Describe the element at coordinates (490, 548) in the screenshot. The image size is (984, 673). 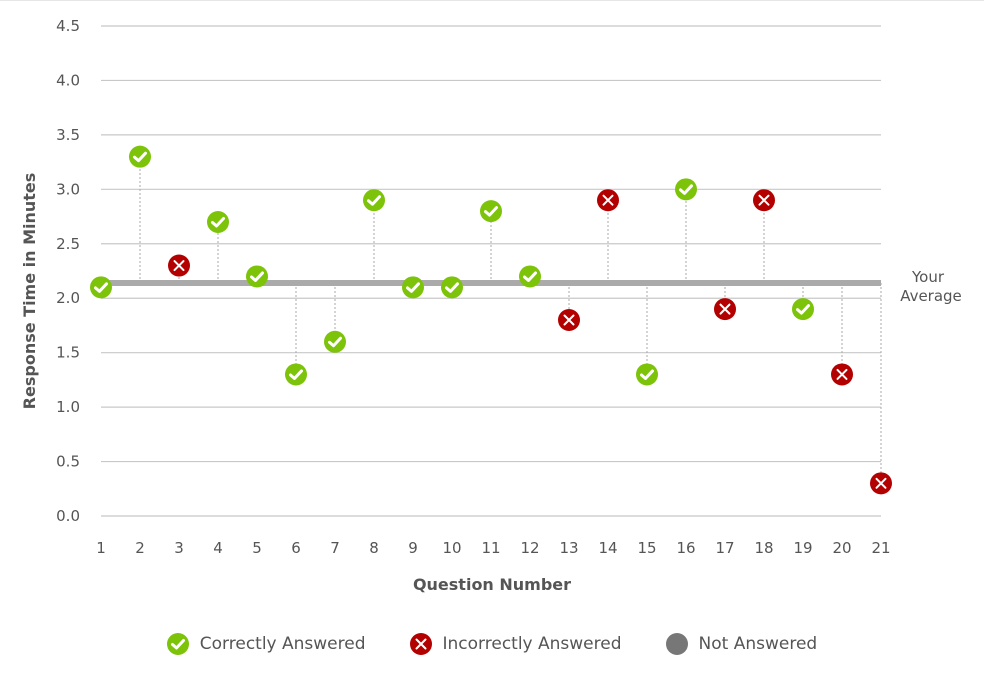
I see `x-tick-label: 11` at that location.